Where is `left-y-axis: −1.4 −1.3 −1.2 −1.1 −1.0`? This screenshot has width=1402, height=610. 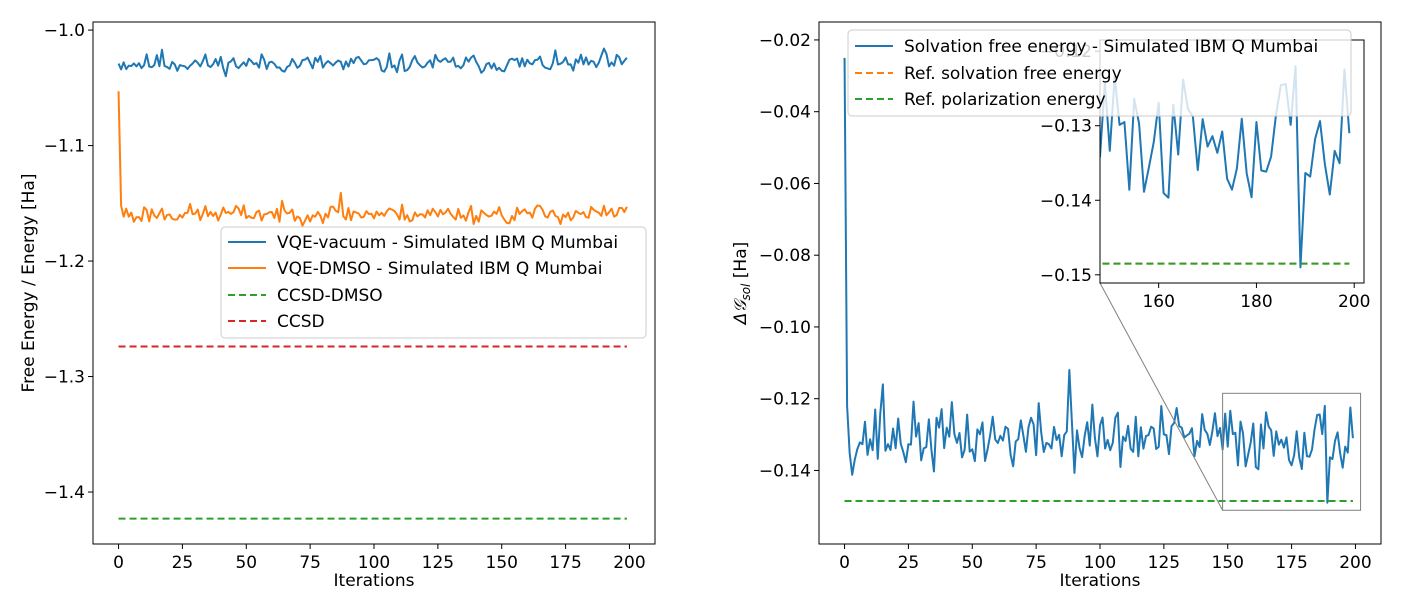 left-y-axis: −1.4 −1.3 −1.2 −1.1 −1.0 is located at coordinates (68, 262).